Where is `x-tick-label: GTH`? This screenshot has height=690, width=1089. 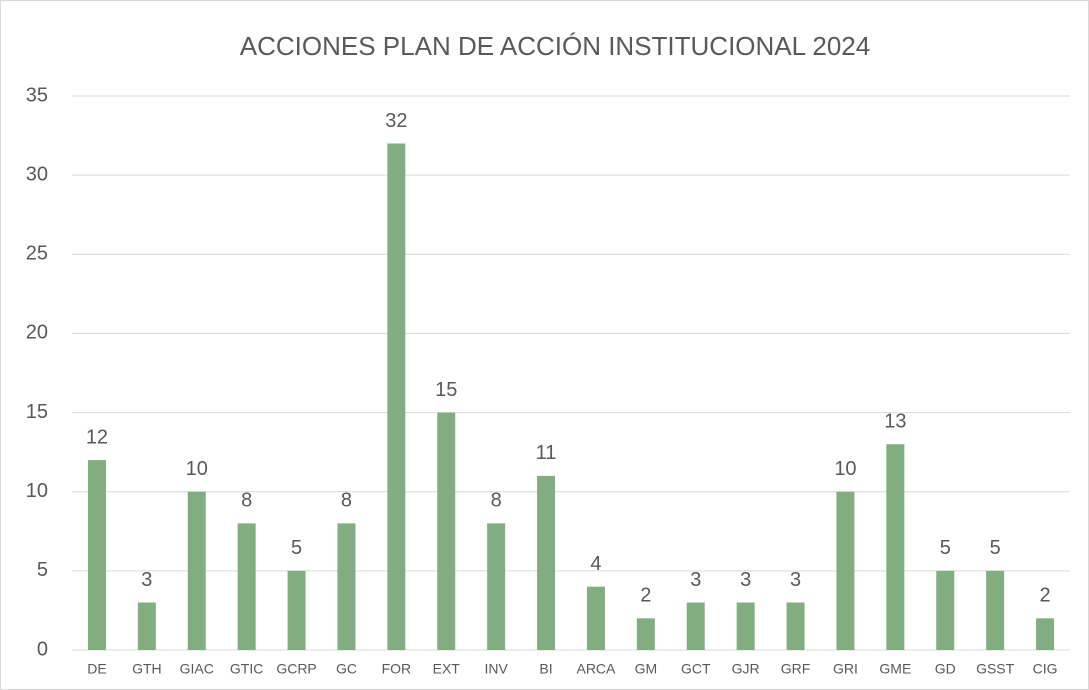 x-tick-label: GTH is located at coordinates (147, 669).